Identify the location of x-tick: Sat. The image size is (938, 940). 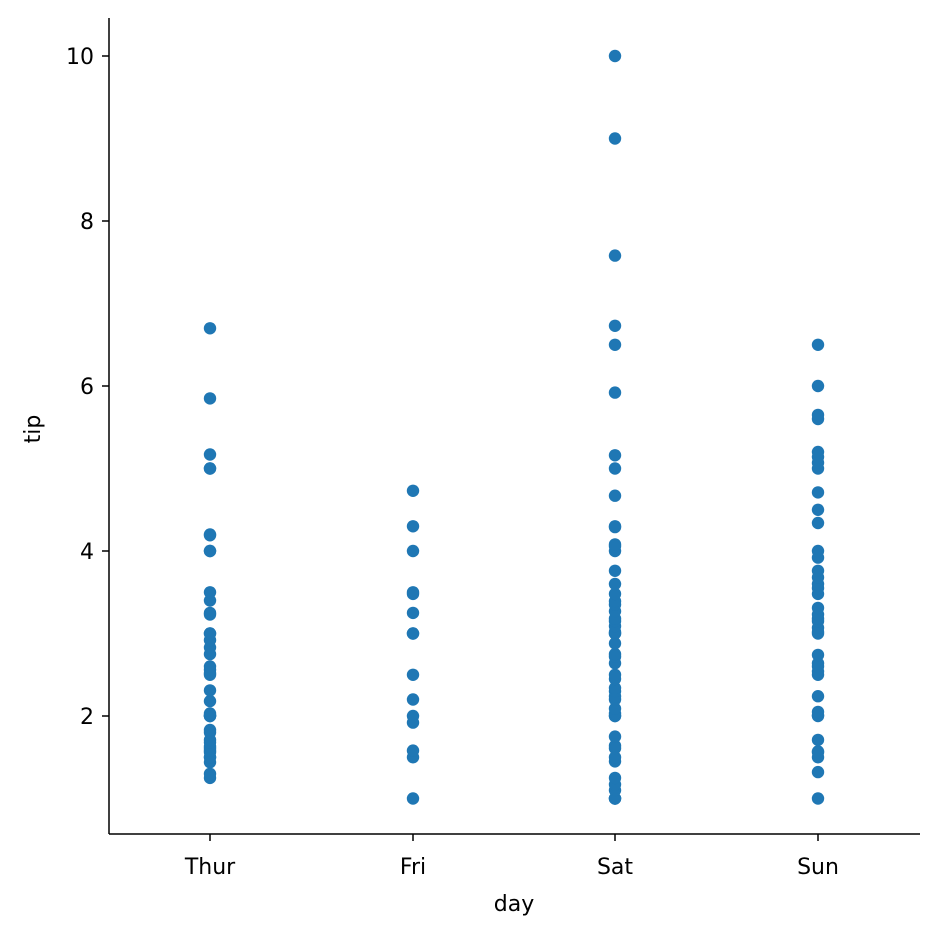
(615, 857).